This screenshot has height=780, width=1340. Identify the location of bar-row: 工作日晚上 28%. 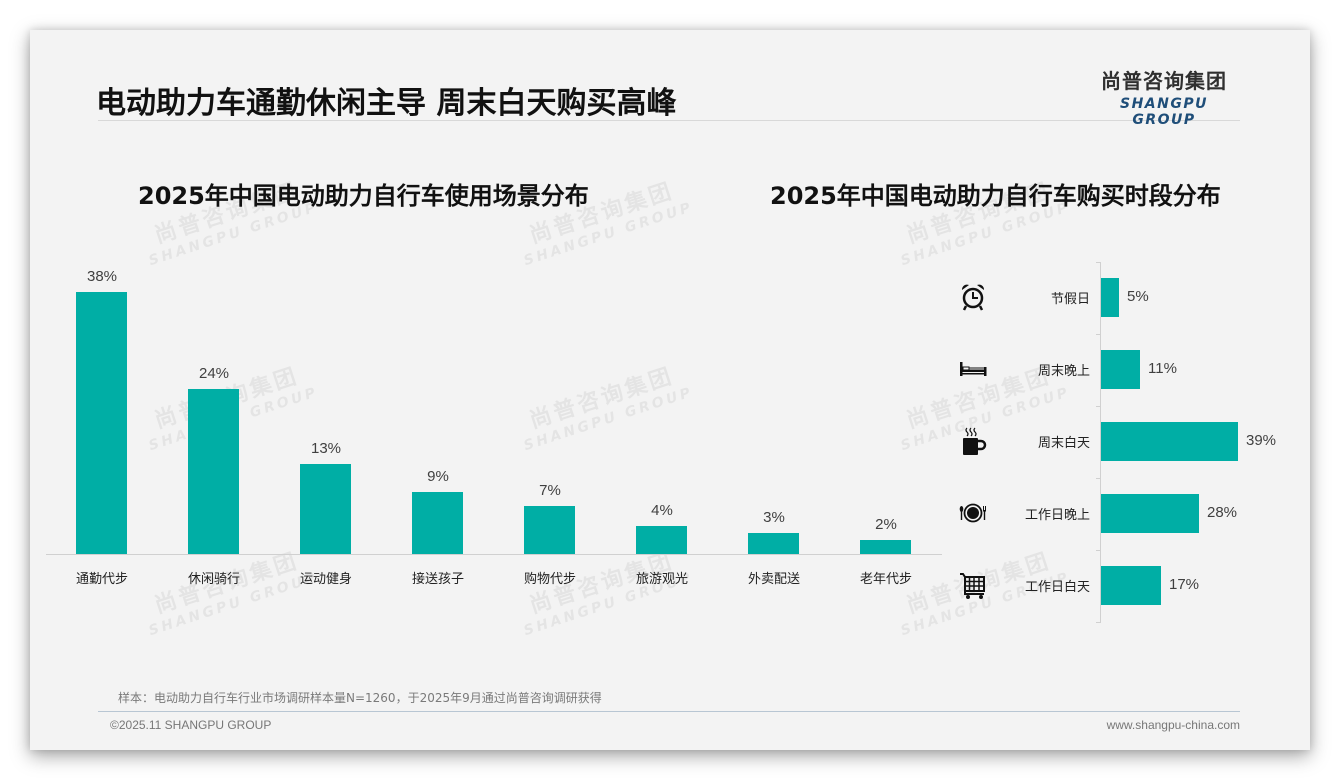
(1120, 514).